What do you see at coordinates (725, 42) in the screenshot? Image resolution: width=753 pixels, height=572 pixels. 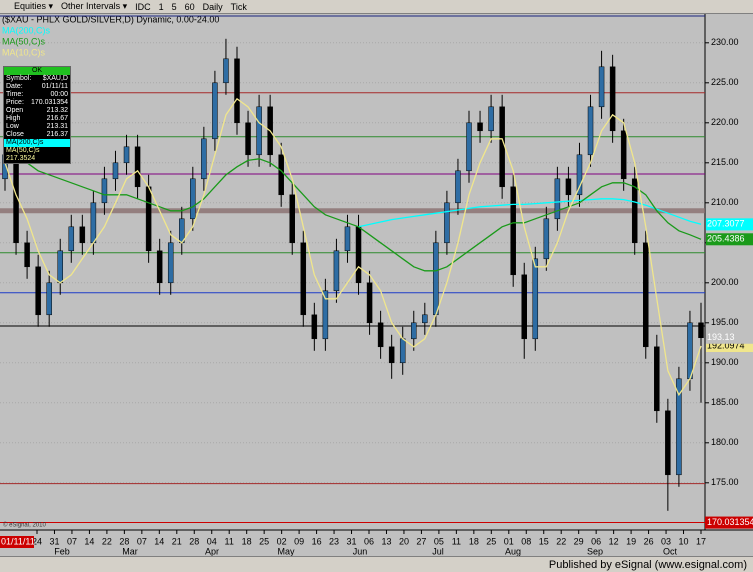 I see `y-tick-label: 230.00` at bounding box center [725, 42].